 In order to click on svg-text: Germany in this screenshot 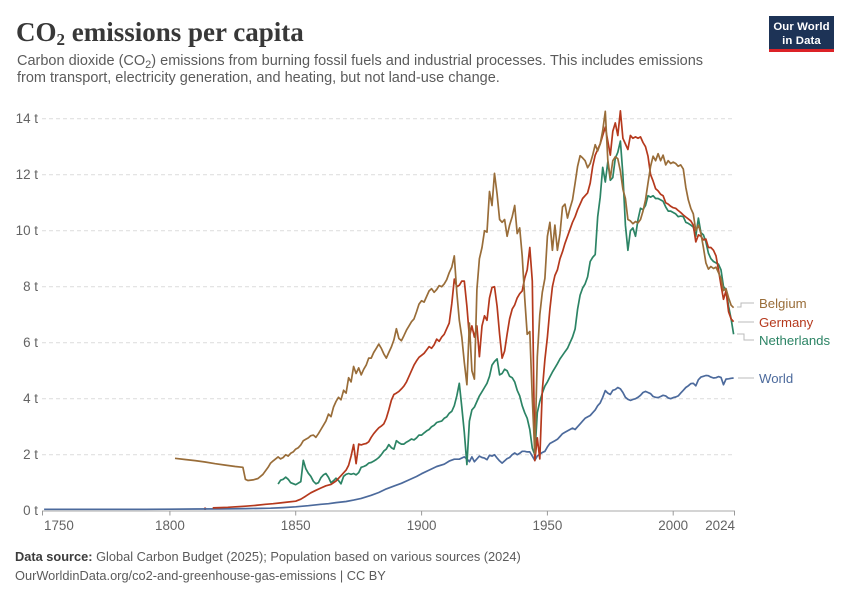, I will do `click(786, 322)`.